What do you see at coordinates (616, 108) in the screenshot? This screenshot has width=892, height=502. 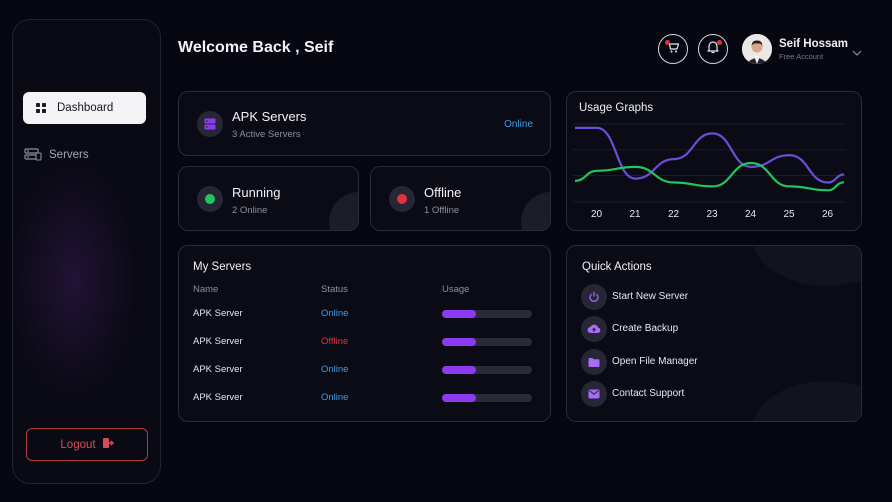 I see `usage-graph-title: Usage Graphs` at bounding box center [616, 108].